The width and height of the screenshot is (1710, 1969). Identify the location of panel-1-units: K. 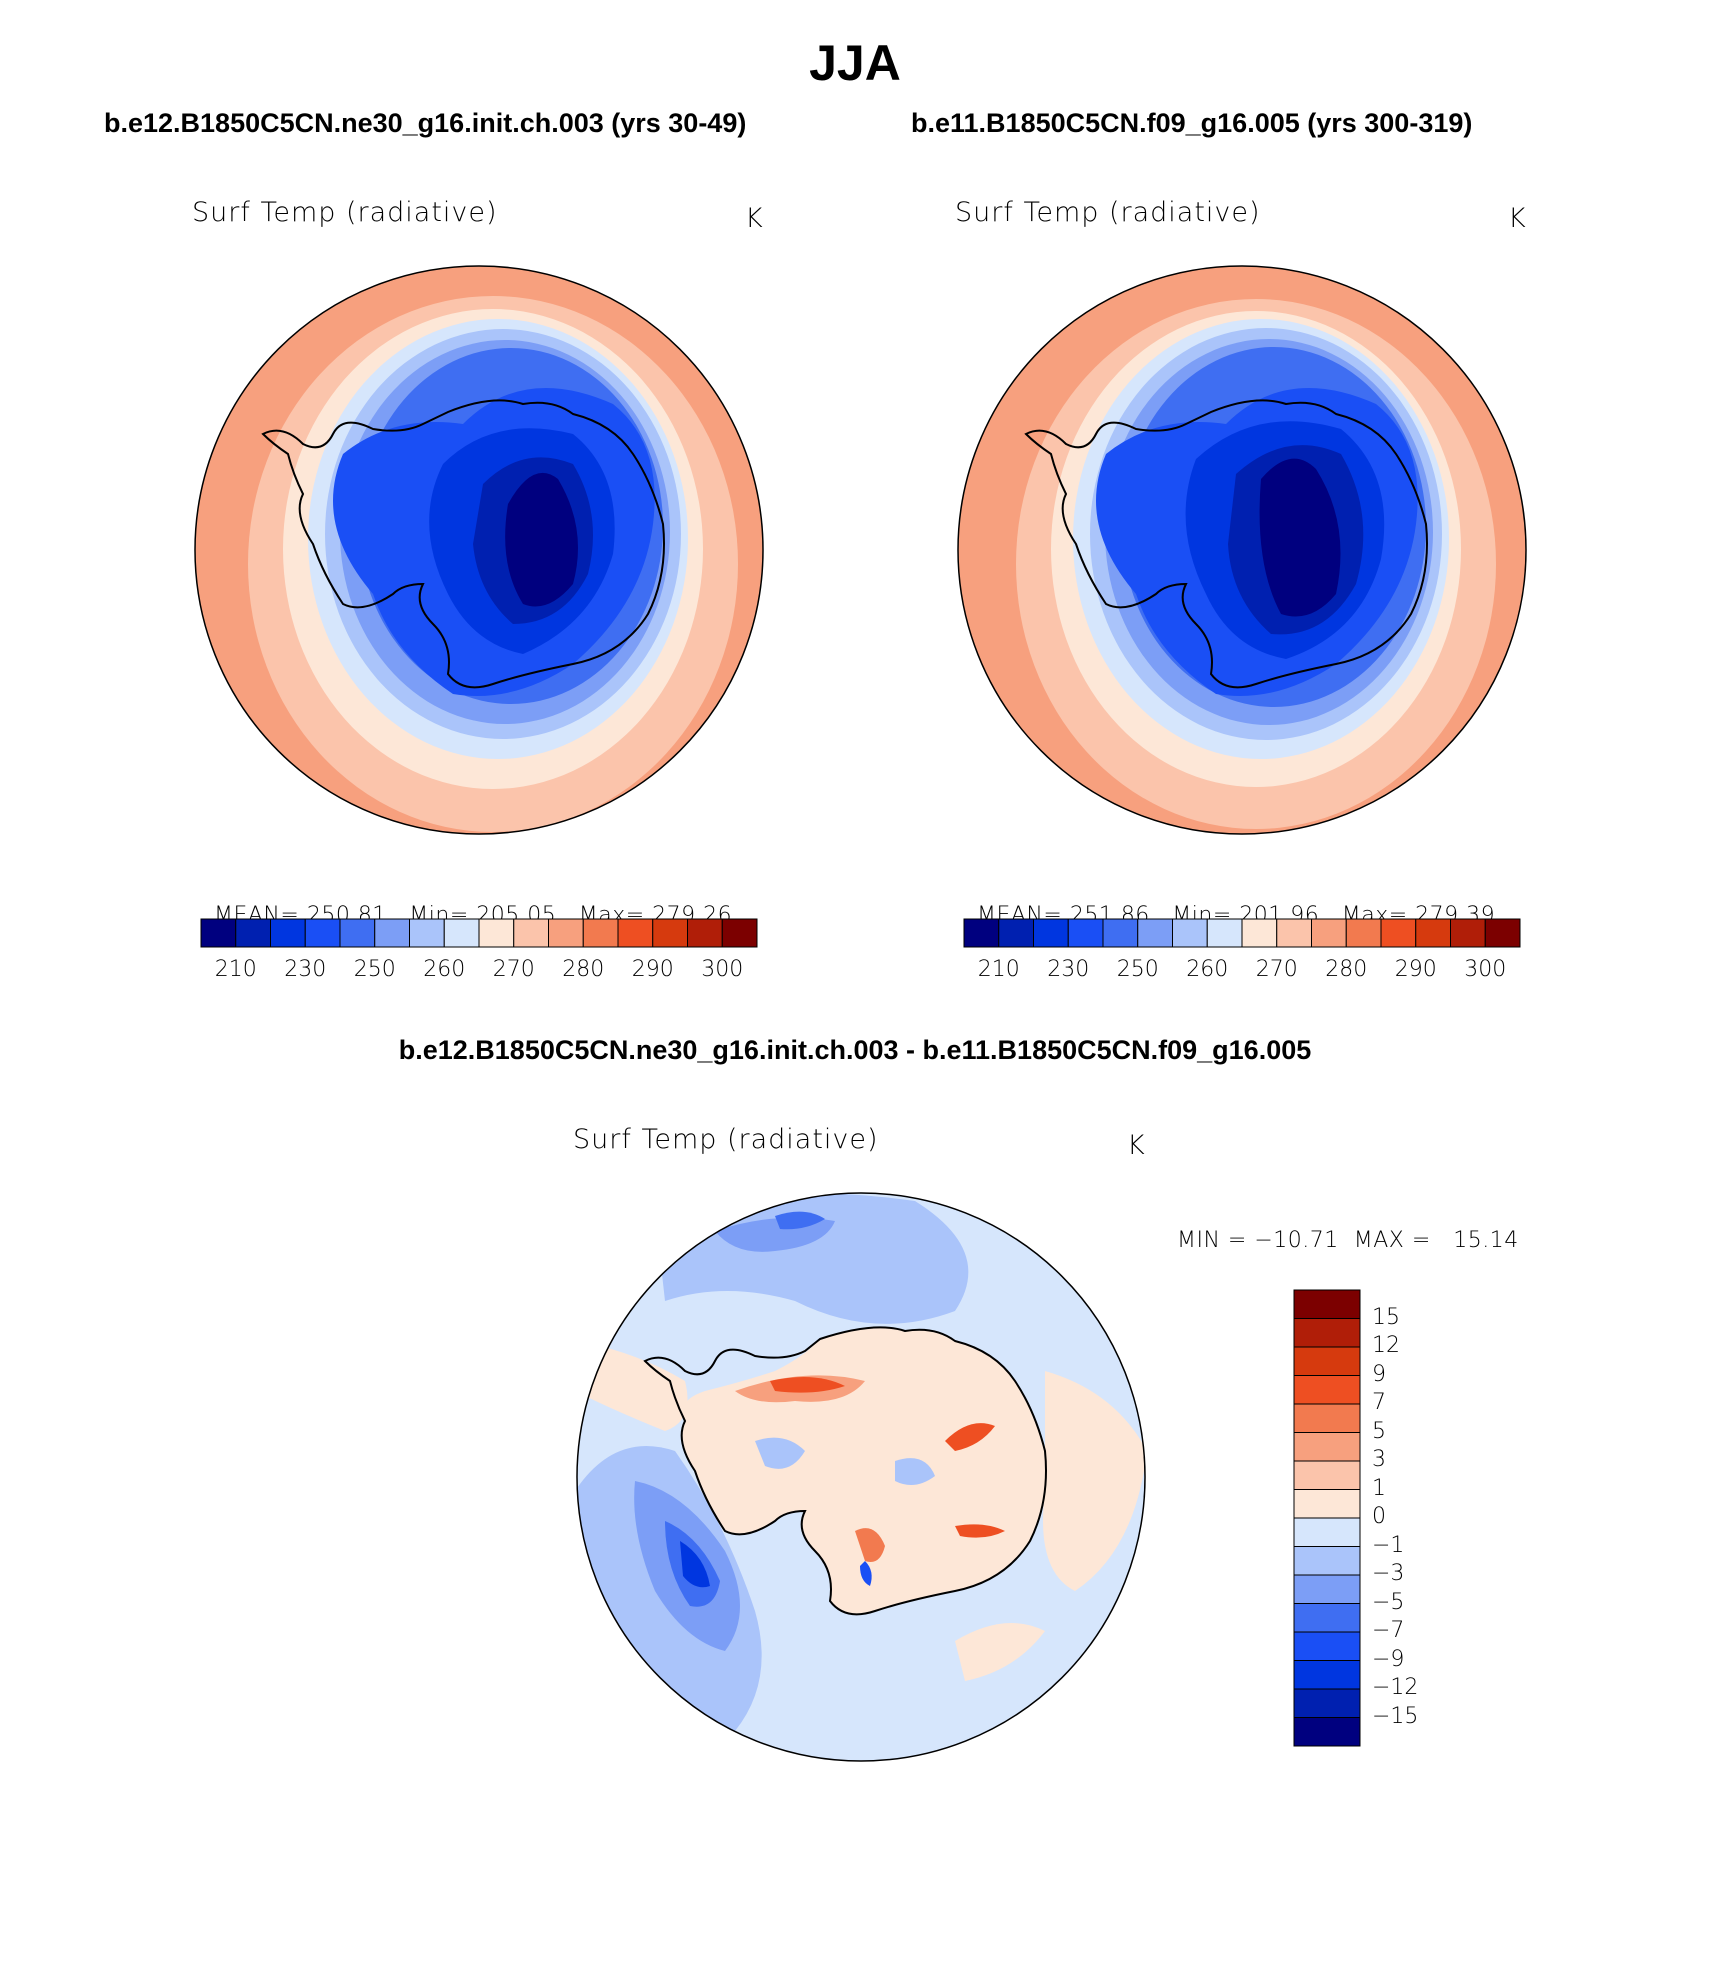
(754, 218).